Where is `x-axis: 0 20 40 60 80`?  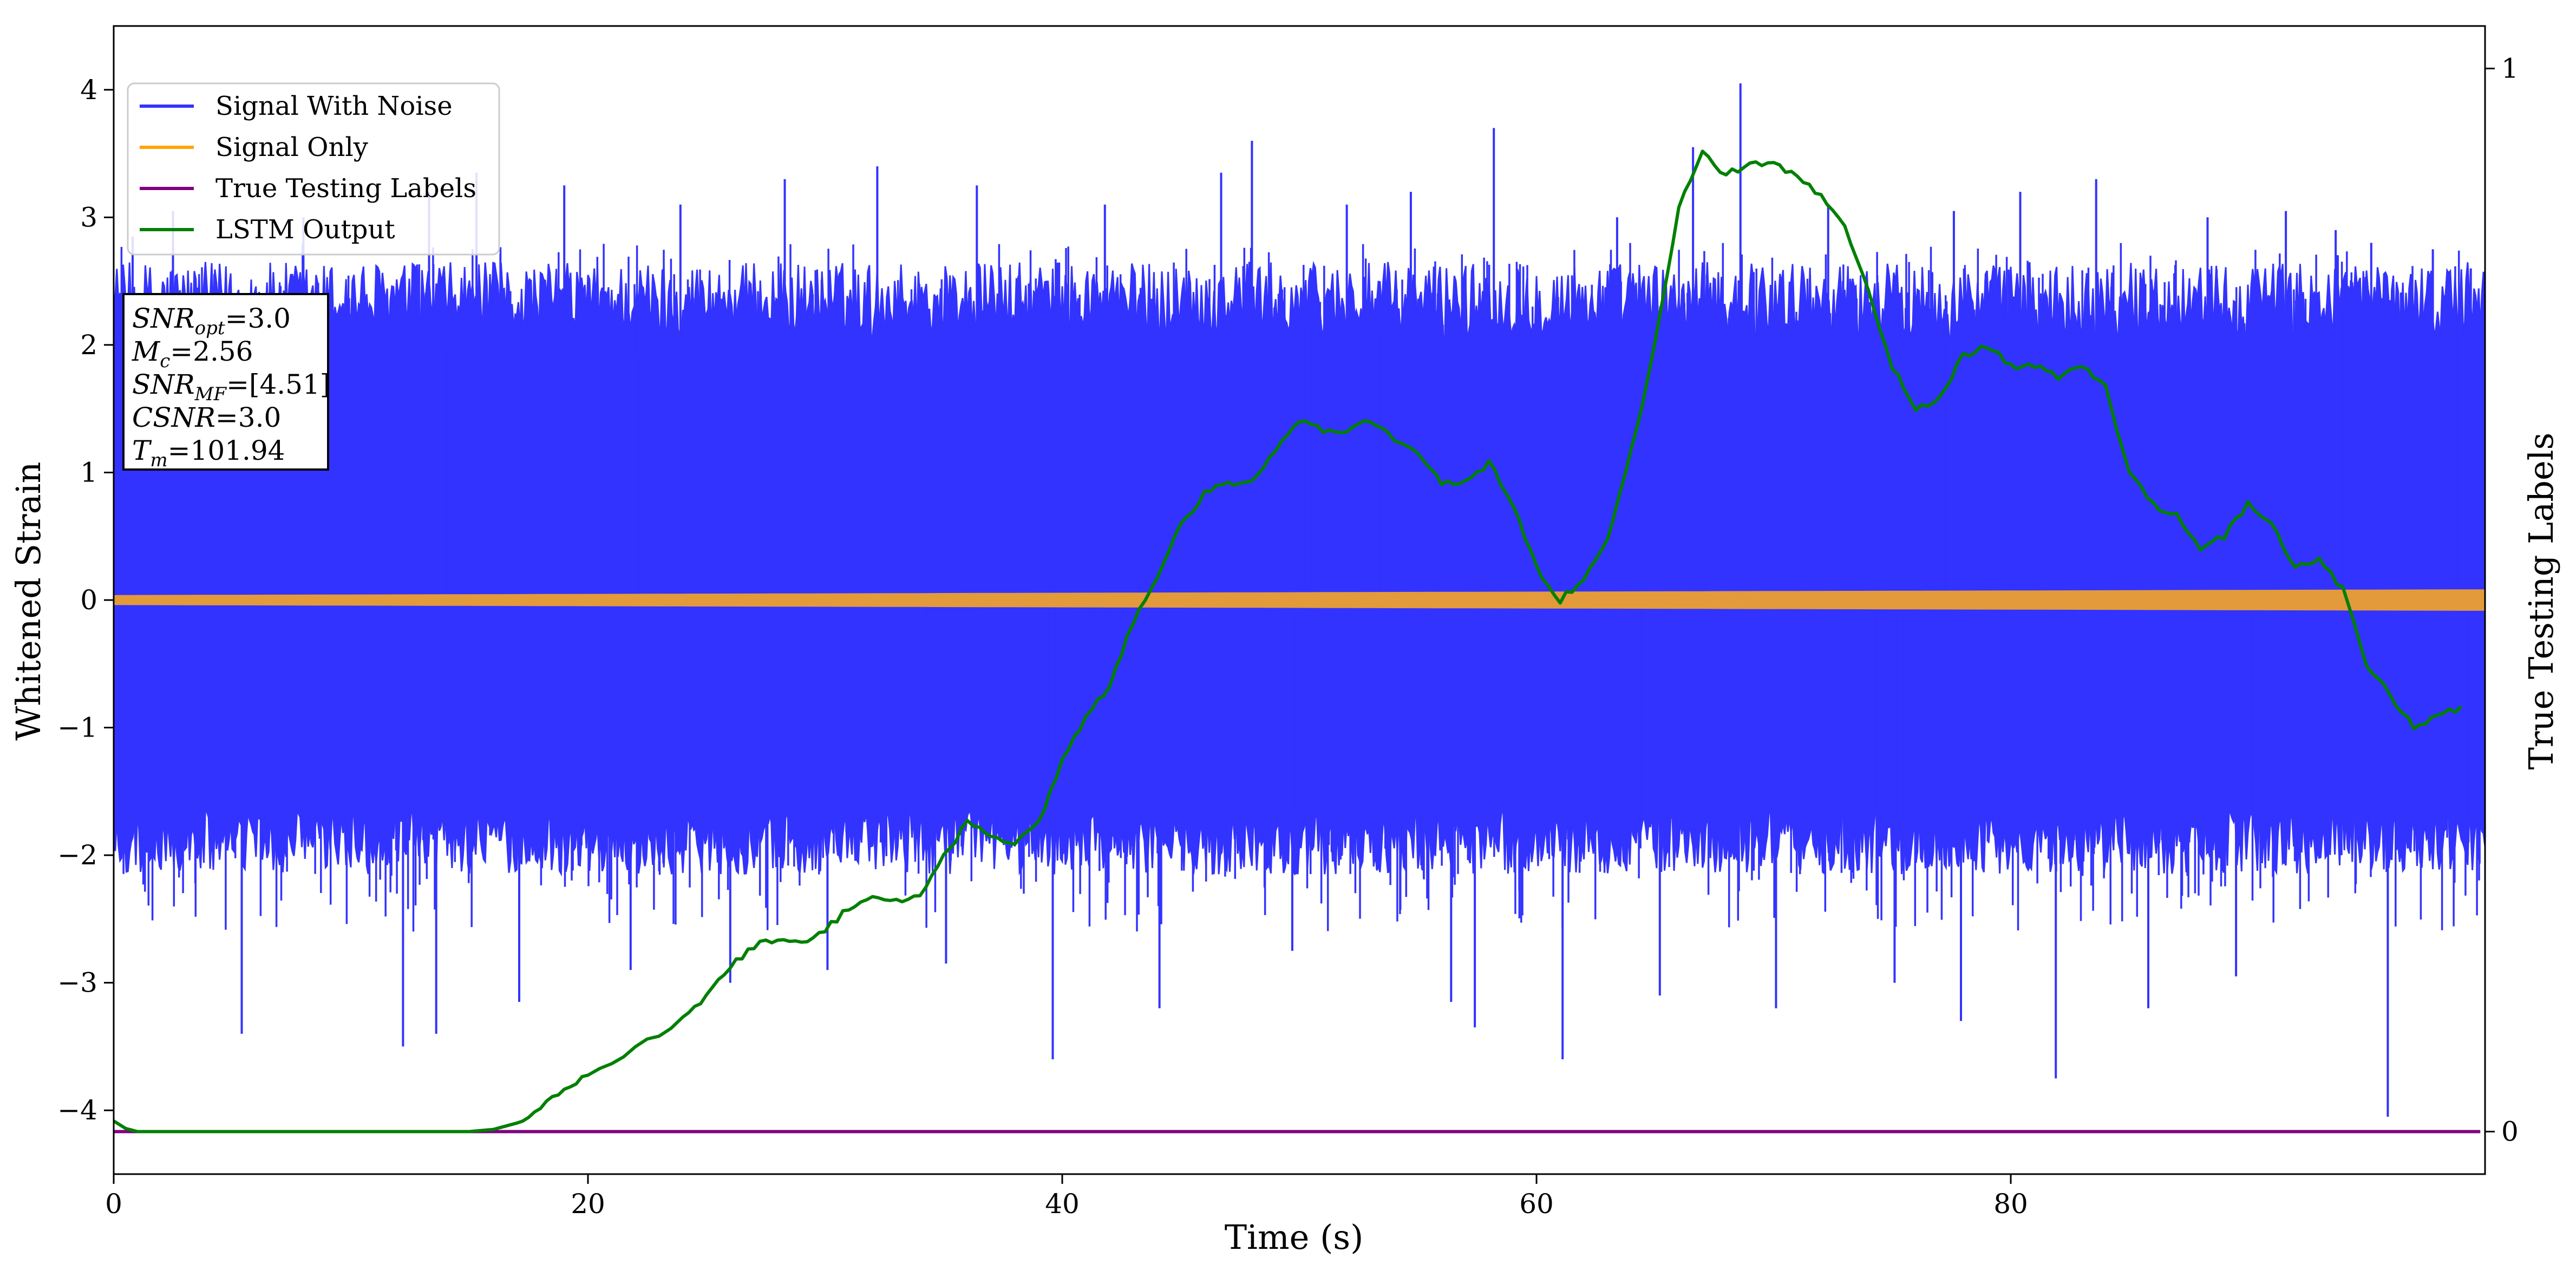
x-axis: 0 20 40 60 80 is located at coordinates (1066, 1197).